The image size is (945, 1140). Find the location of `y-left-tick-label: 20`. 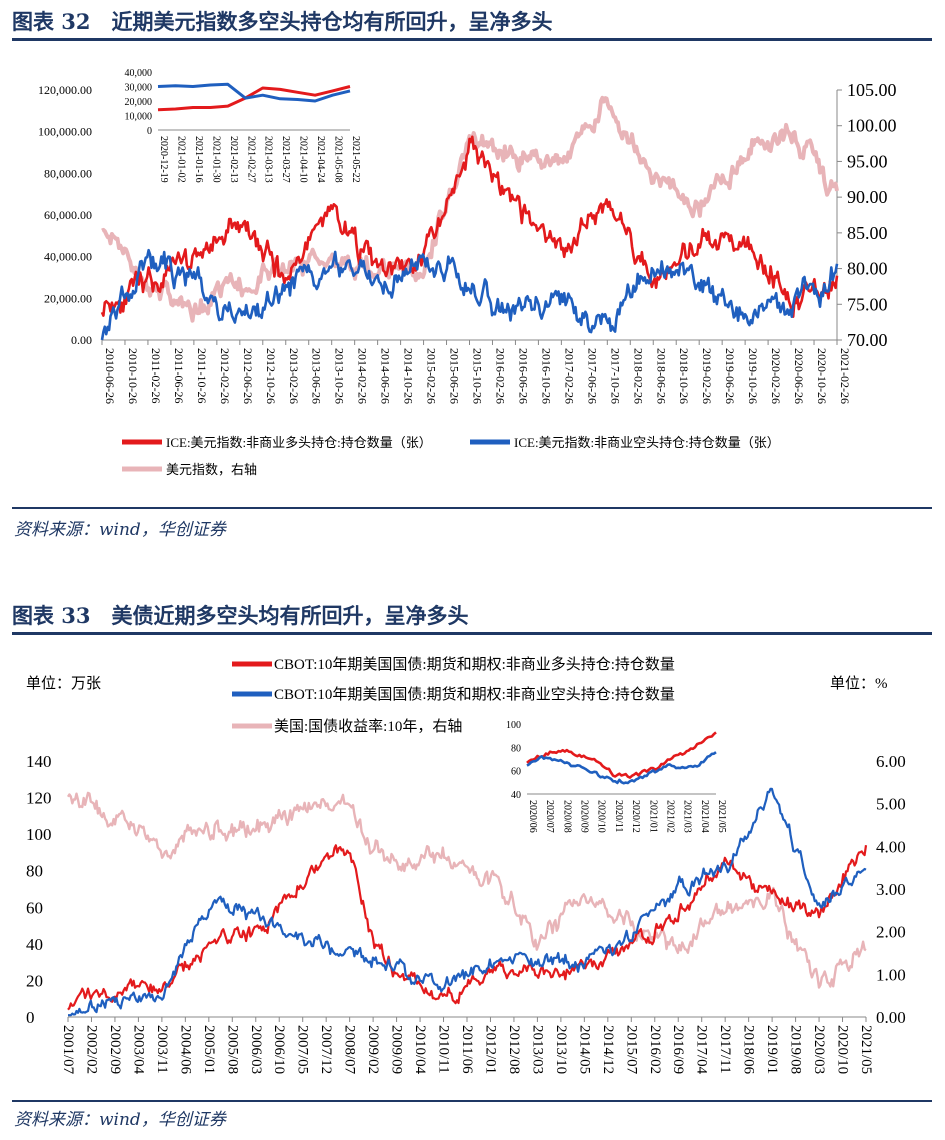

y-left-tick-label: 20 is located at coordinates (34, 980).